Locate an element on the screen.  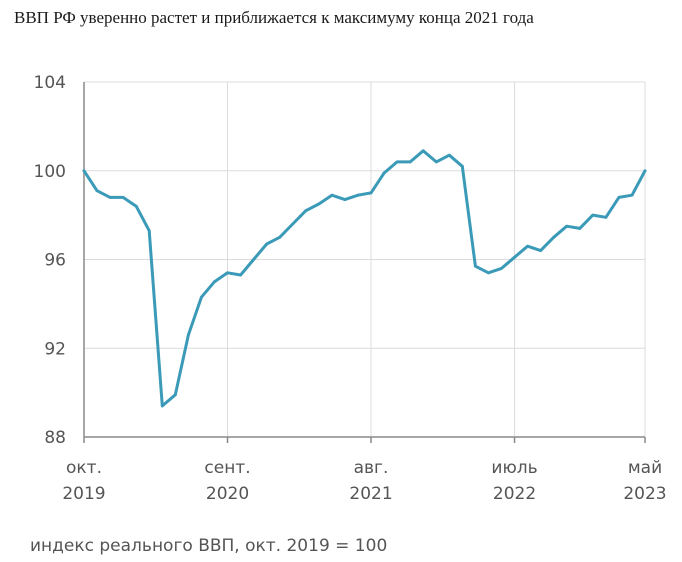
x-tick-label-year: 2020 is located at coordinates (227, 494).